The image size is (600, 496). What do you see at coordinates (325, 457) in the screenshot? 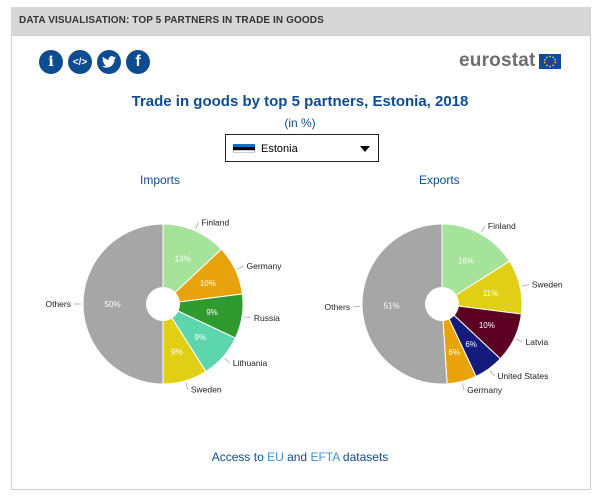
I see `efta-datasets-link: EFTA` at bounding box center [325, 457].